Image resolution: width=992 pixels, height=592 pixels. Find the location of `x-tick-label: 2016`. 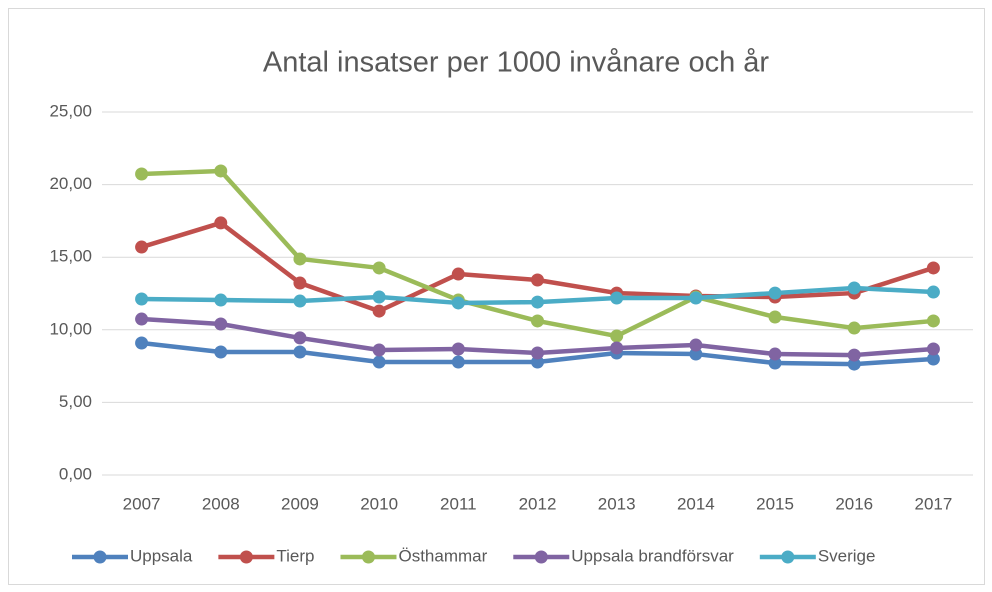

x-tick-label: 2016 is located at coordinates (854, 503).